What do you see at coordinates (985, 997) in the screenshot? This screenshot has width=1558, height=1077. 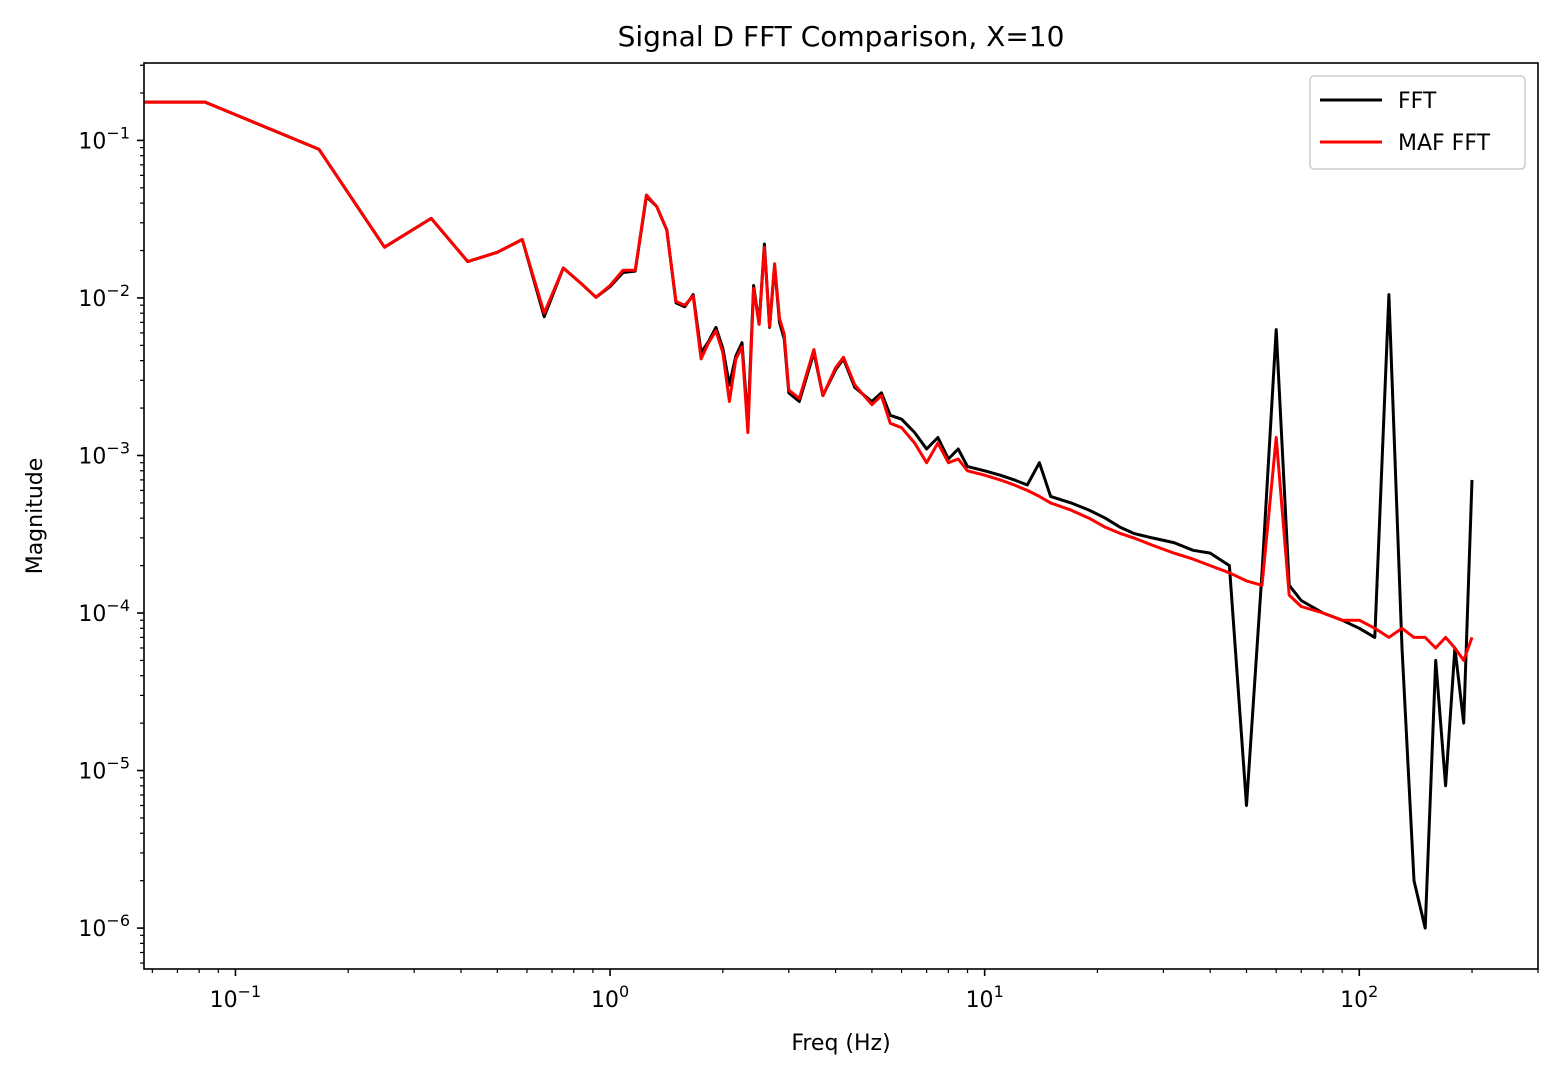 I see `x-tick-label: 10¹` at bounding box center [985, 997].